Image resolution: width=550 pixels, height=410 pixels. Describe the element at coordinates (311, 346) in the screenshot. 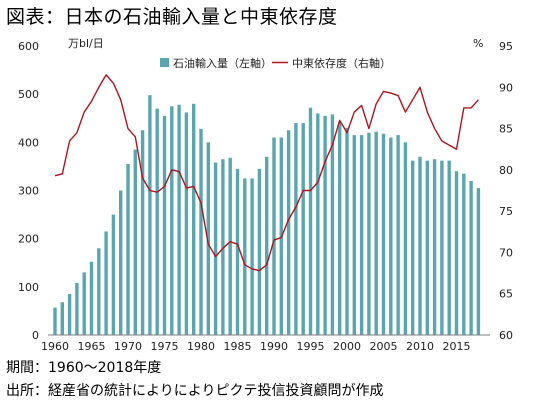

I see `x-tick-label: 1995` at that location.